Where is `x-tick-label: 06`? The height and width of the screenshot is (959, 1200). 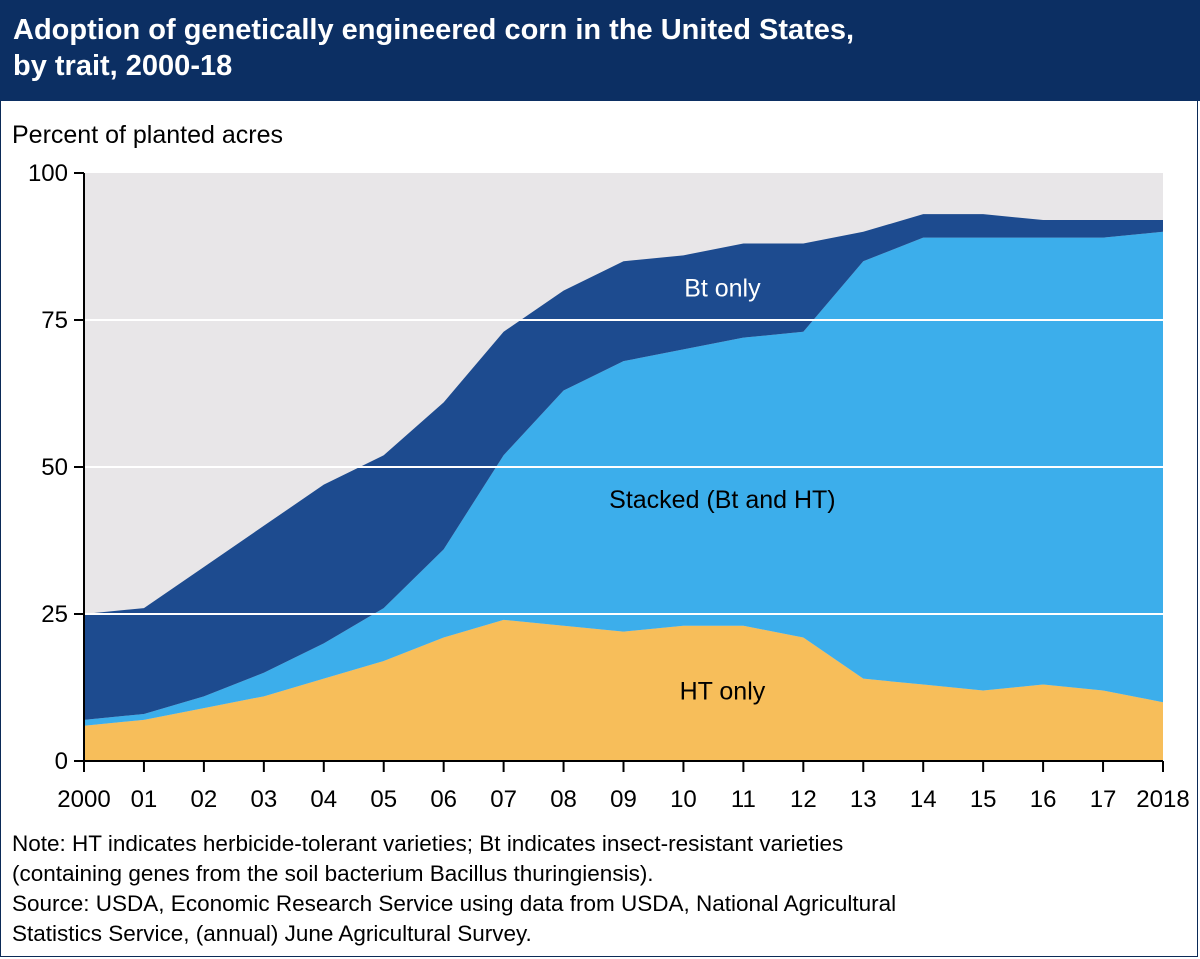
x-tick-label: 06 is located at coordinates (443, 799).